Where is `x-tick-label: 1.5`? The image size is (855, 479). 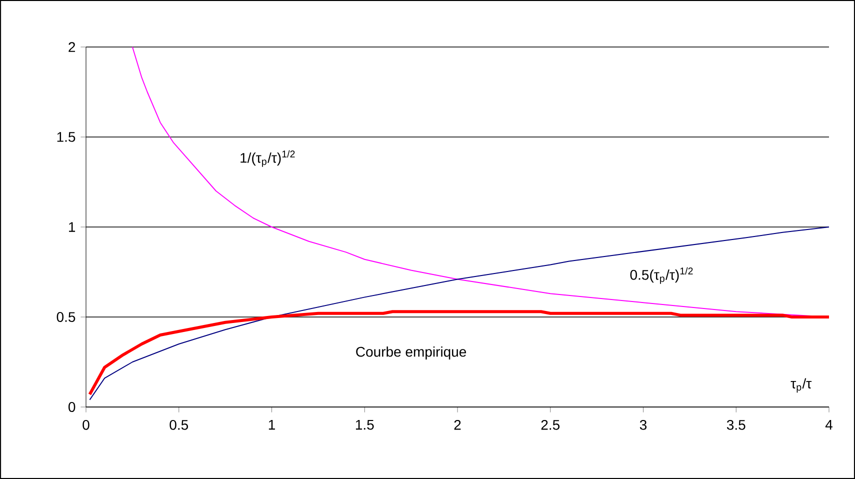 x-tick-label: 1.5 is located at coordinates (365, 425).